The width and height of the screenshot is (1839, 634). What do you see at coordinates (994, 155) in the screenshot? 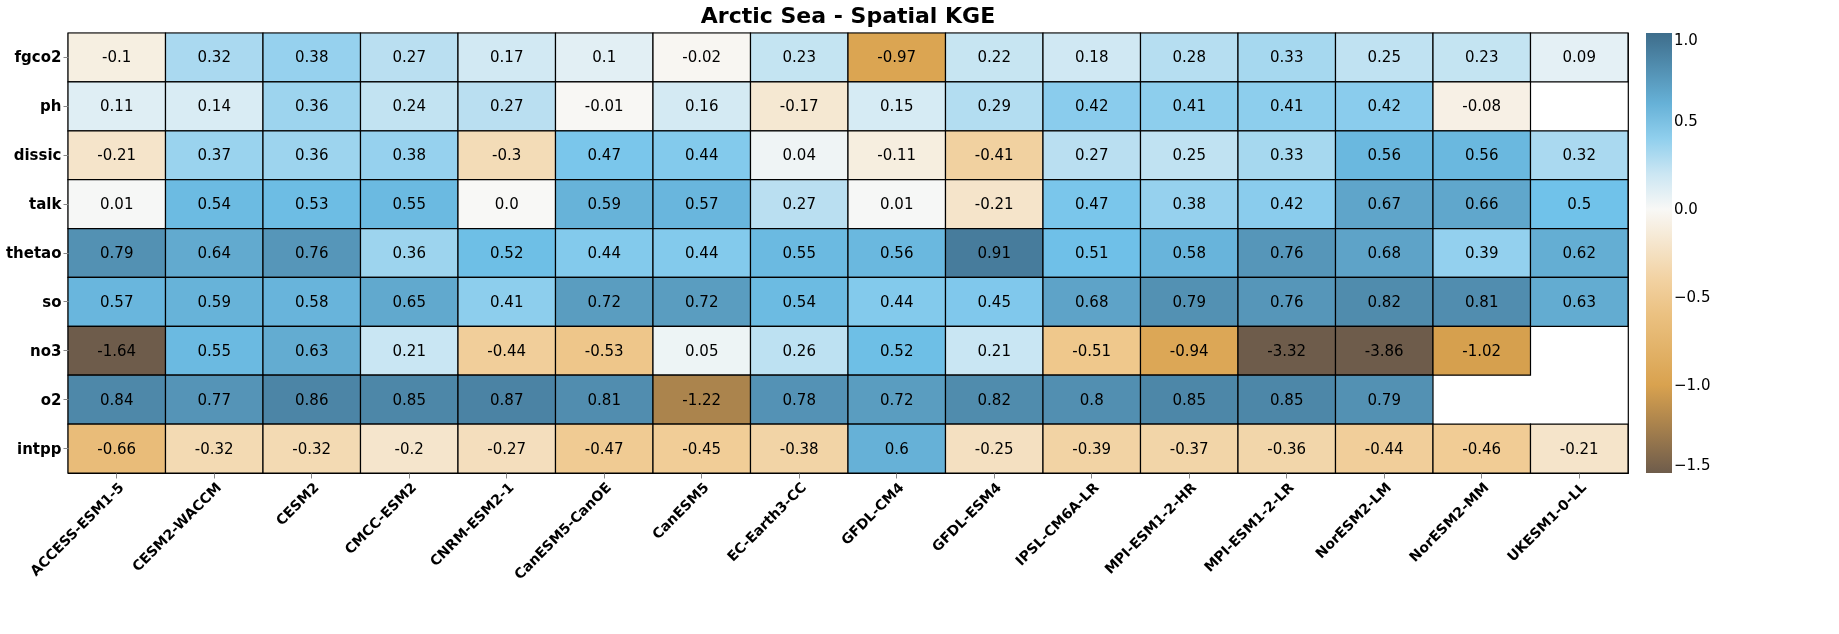
I see `data-label: -0.41` at bounding box center [994, 155].